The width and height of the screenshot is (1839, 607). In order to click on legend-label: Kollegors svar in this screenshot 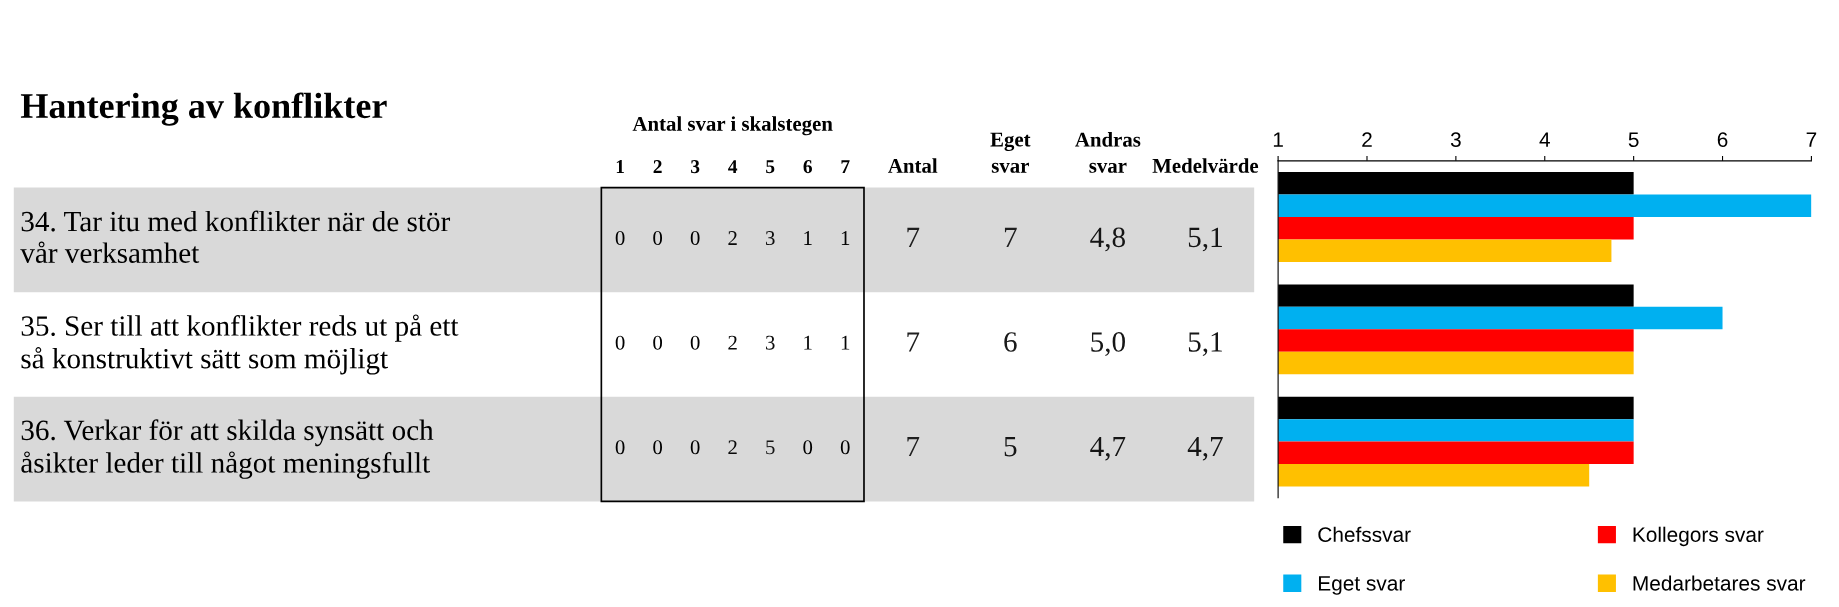, I will do `click(1698, 536)`.